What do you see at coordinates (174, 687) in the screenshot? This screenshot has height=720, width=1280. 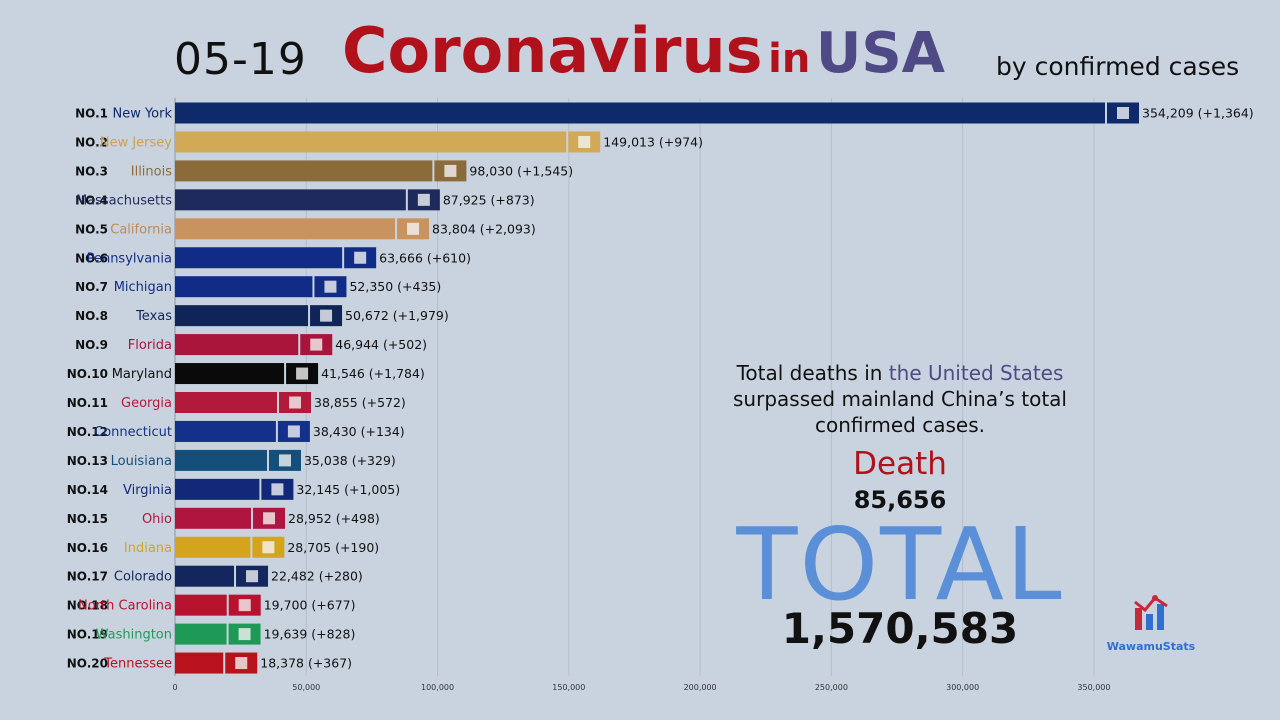 I see `x-tick-label: 0` at bounding box center [174, 687].